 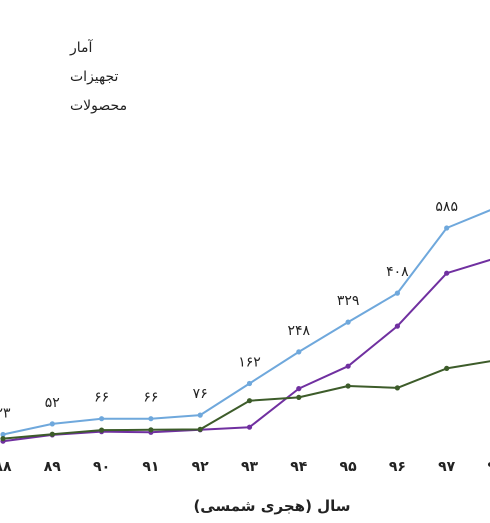 What do you see at coordinates (397, 272) in the screenshot?
I see `data-label: ۴۰۸` at bounding box center [397, 272].